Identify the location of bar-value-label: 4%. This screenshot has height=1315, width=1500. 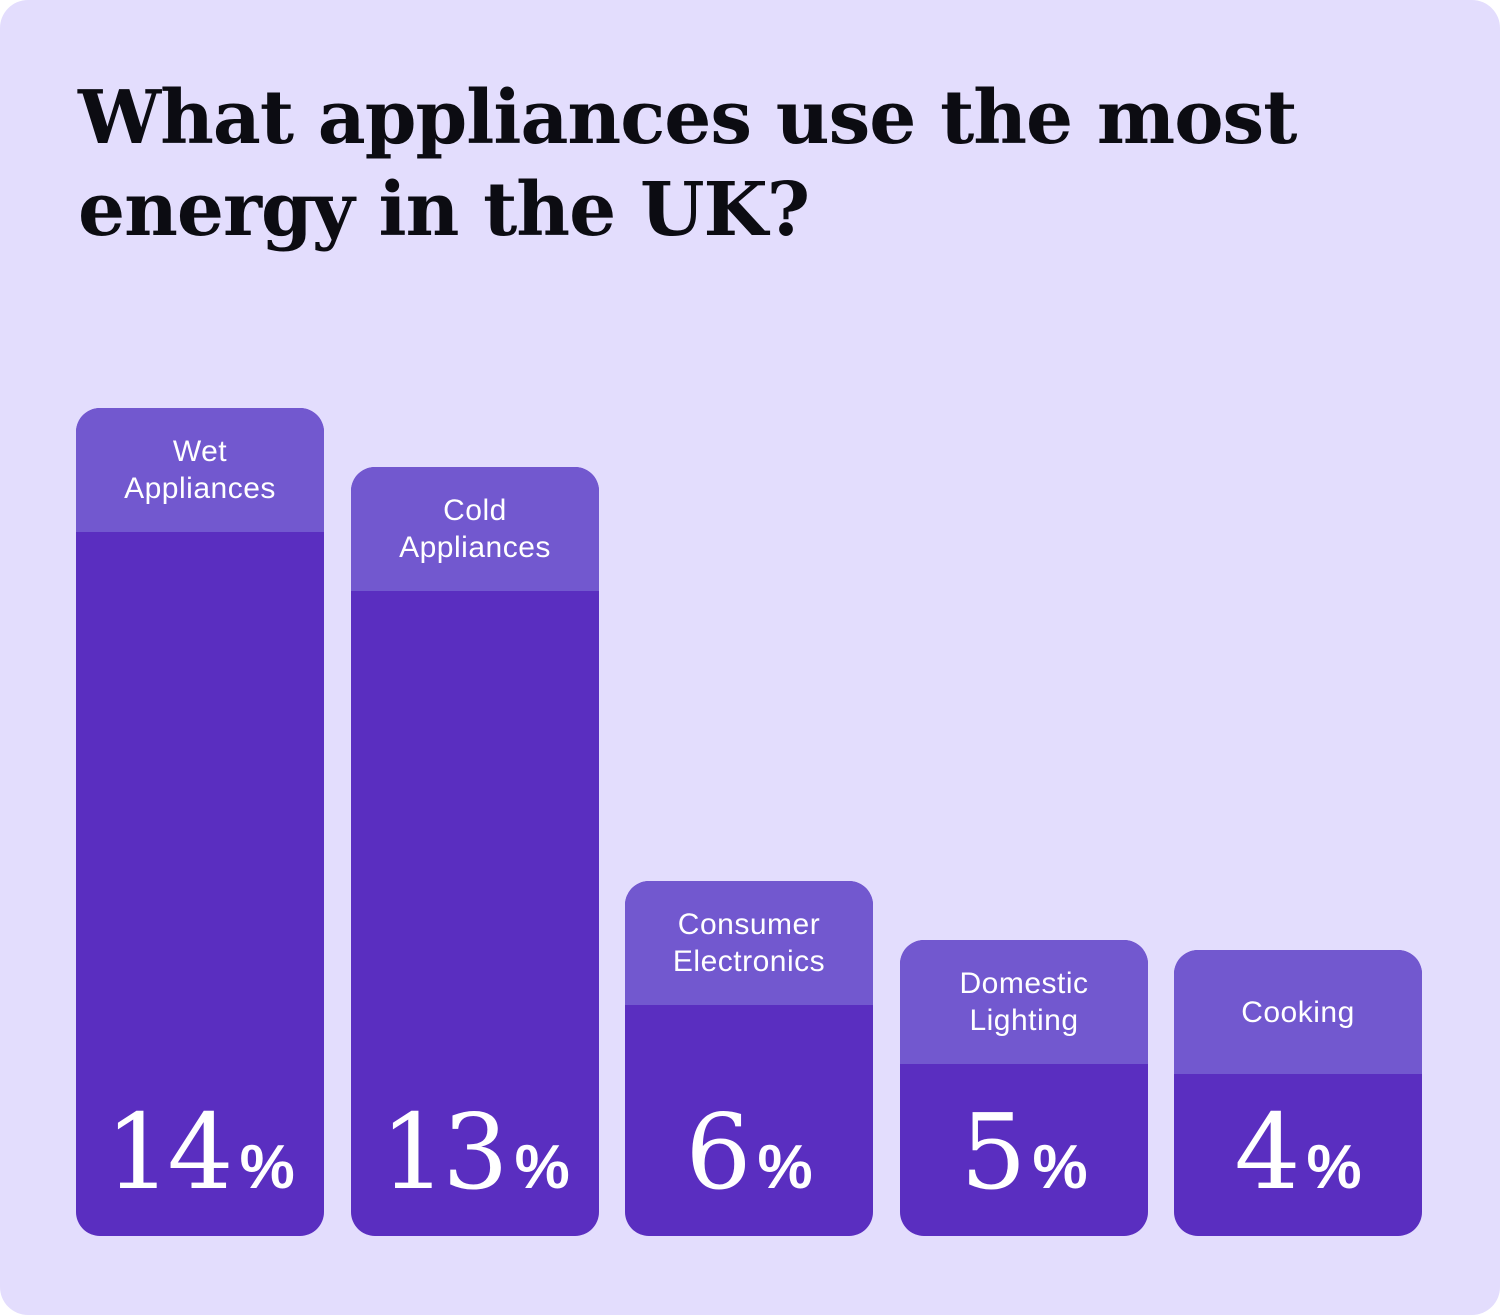
(1298, 1152).